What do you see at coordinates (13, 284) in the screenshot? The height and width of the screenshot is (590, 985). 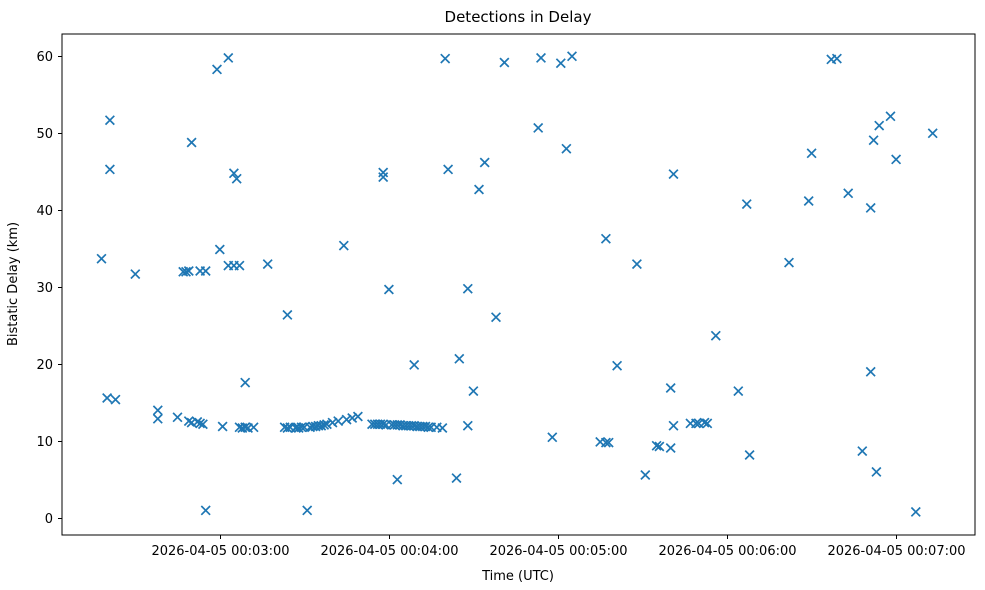 I see `y-axis-label: Bistatic Delay (km)` at bounding box center [13, 284].